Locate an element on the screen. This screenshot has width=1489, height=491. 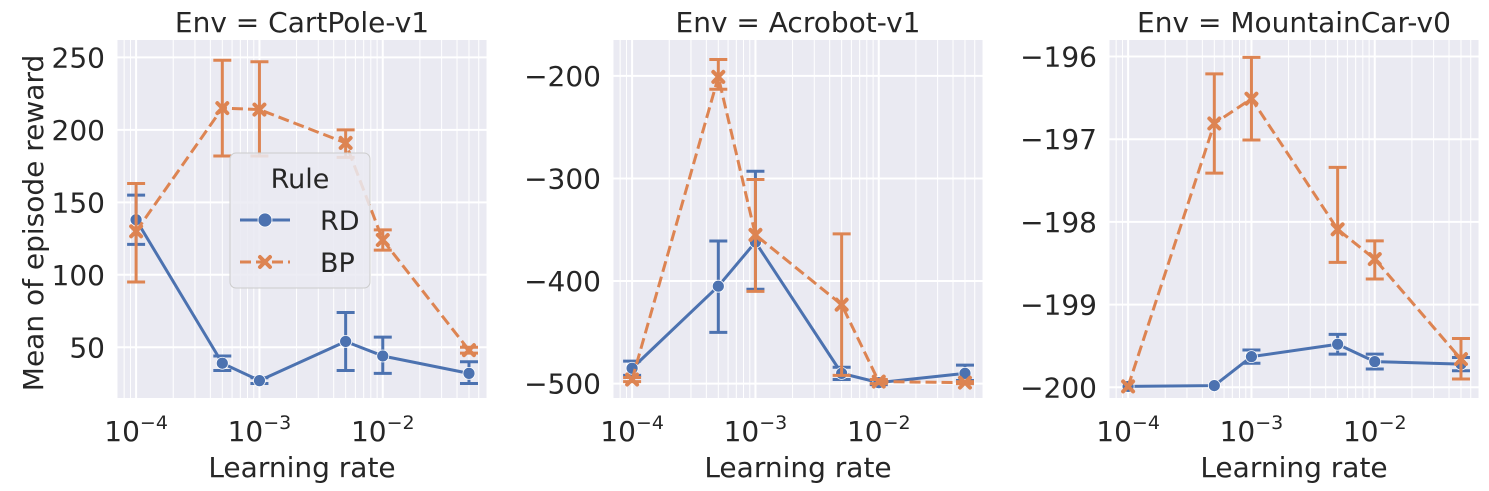
legend-box is located at coordinates (300, 220).